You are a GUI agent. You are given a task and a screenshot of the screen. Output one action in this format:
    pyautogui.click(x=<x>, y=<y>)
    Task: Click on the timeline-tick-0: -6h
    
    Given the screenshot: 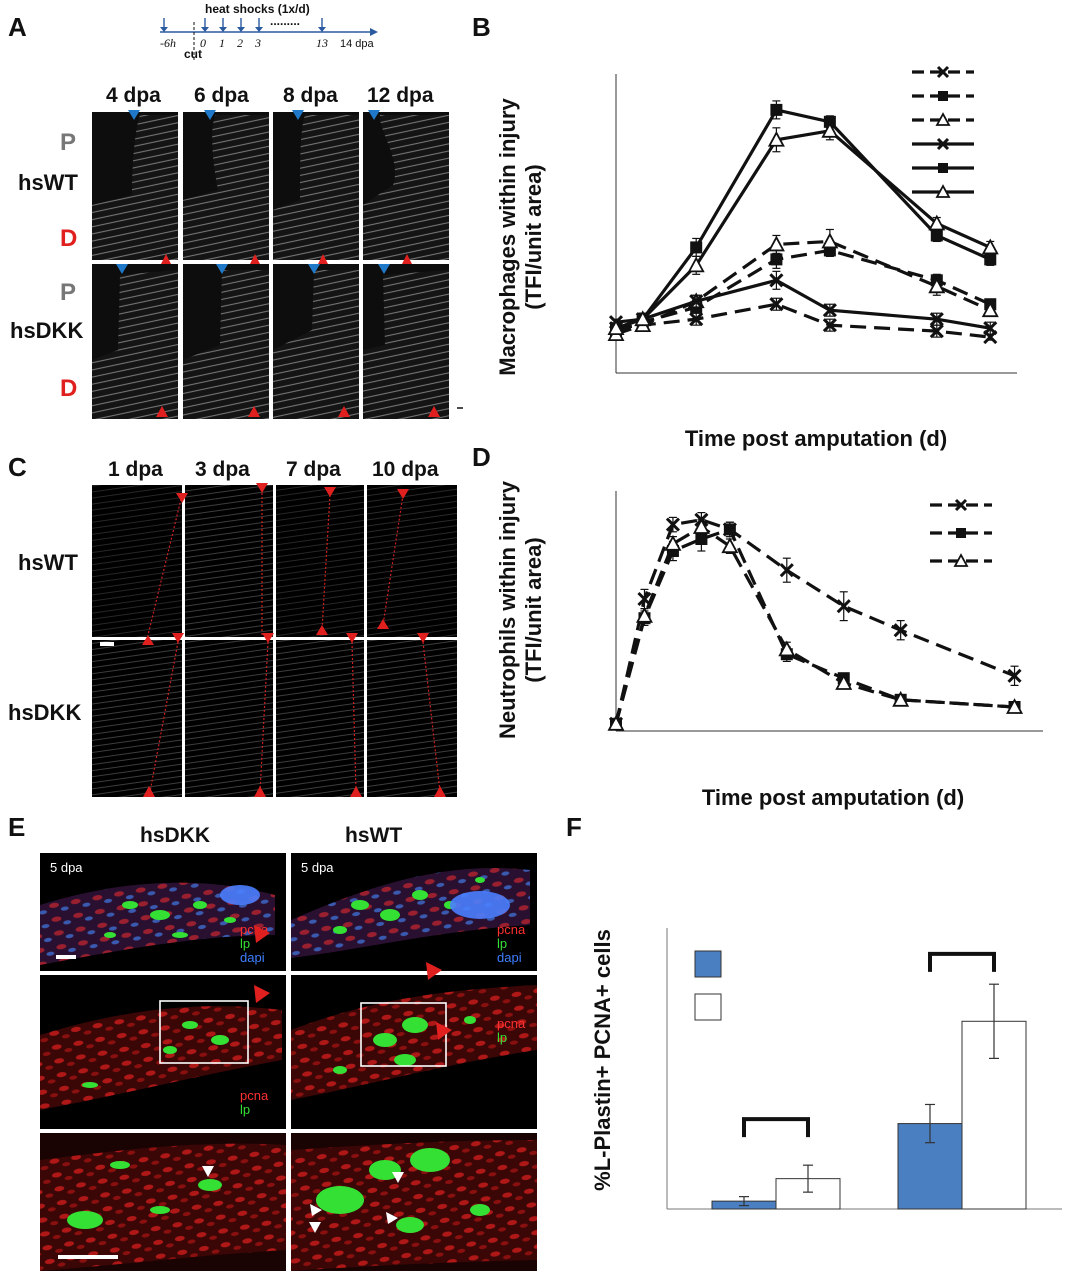 What is the action you would take?
    pyautogui.click(x=168, y=43)
    